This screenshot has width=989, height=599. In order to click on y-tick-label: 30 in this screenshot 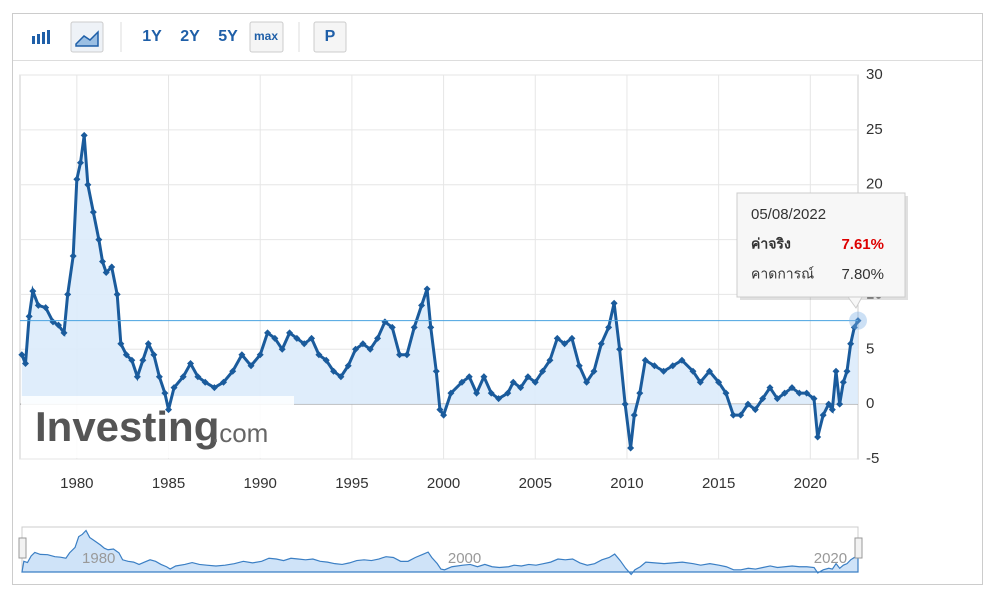, I will do `click(874, 74)`.